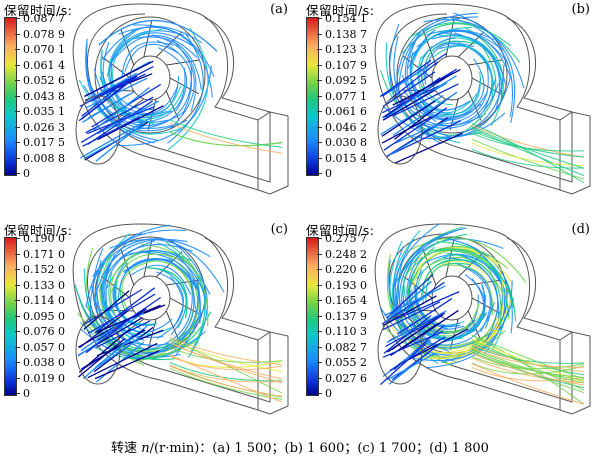  Describe the element at coordinates (44, 254) in the screenshot. I see `colorbar-tick-label: 0.171 0` at that location.